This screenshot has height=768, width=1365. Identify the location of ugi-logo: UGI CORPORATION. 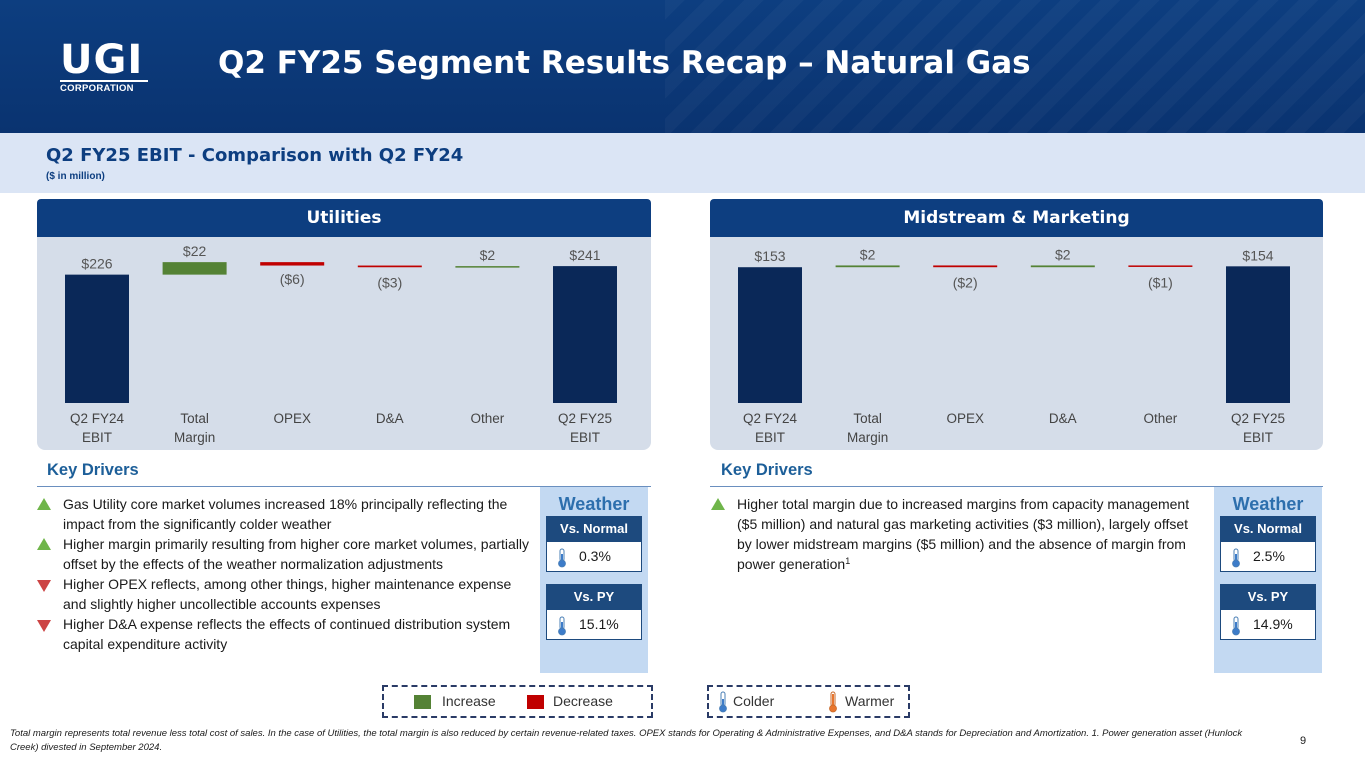
(104, 65).